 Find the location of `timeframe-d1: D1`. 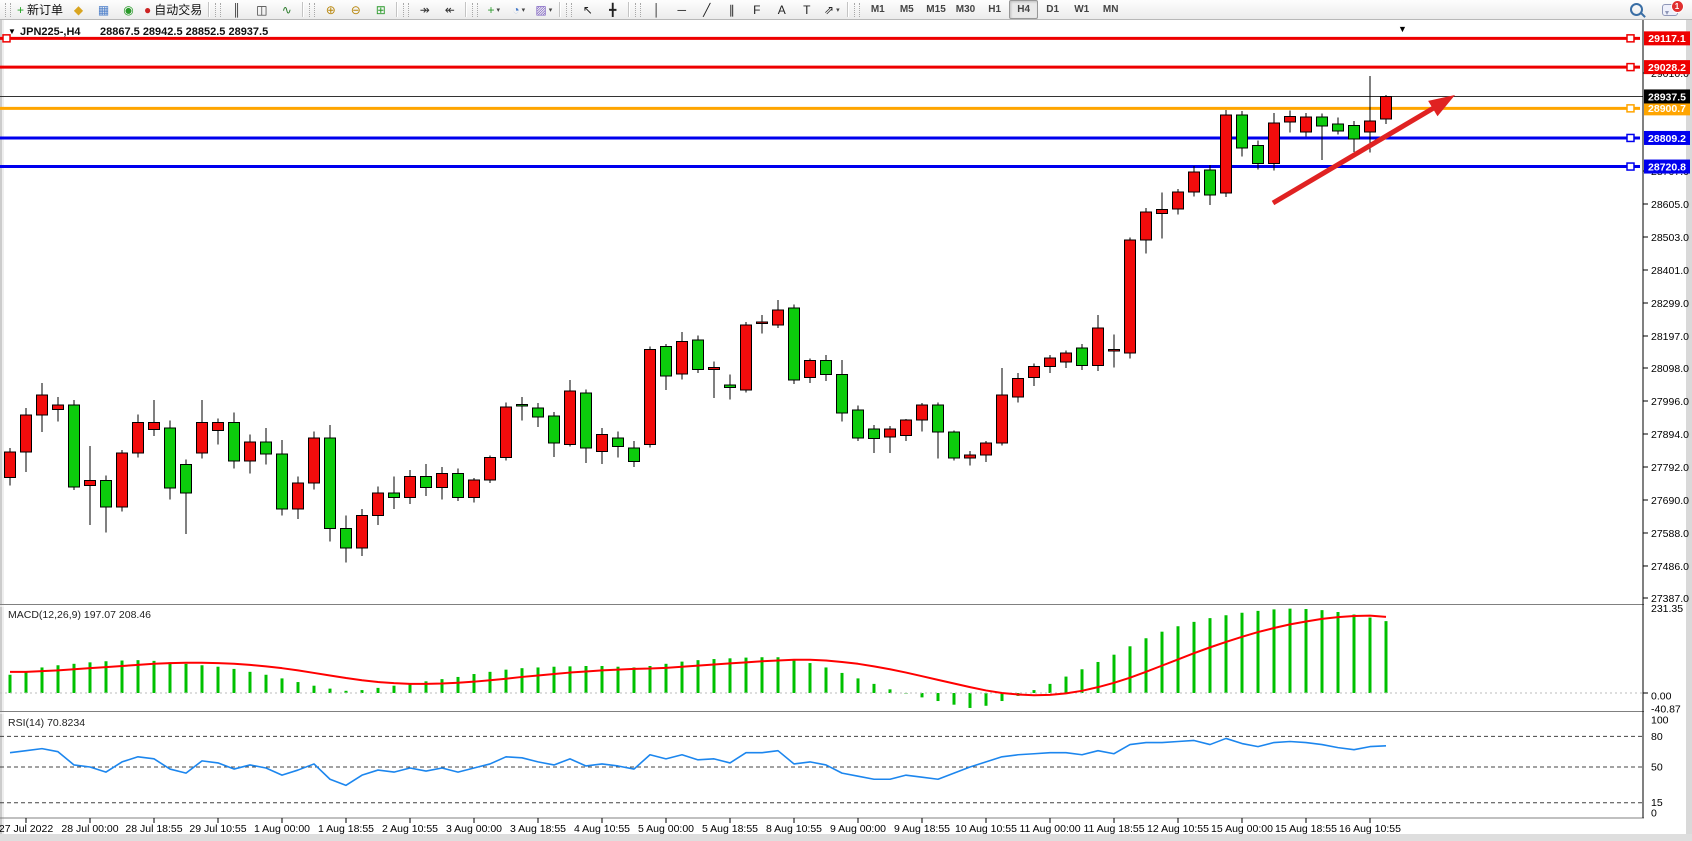

timeframe-d1: D1 is located at coordinates (1052, 9).